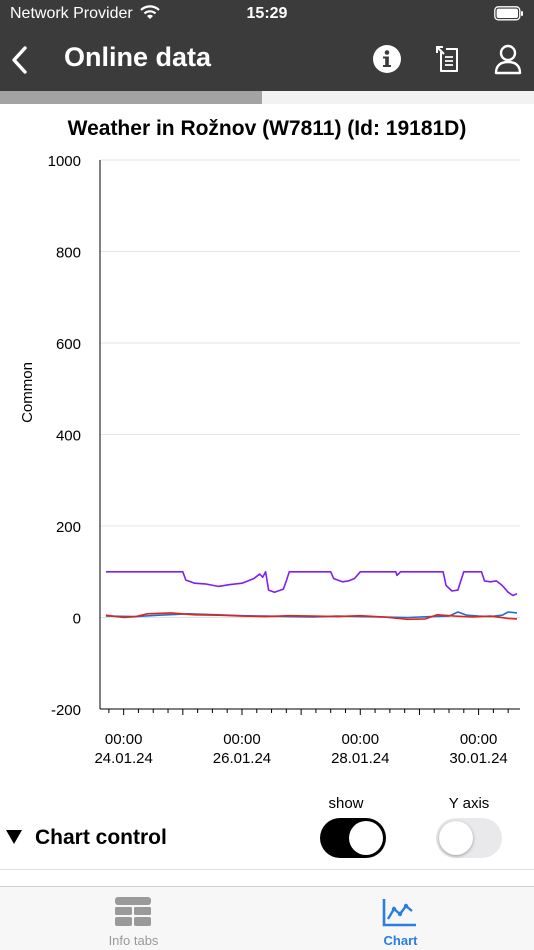 This screenshot has height=950, width=534. Describe the element at coordinates (267, 59) in the screenshot. I see `nav-bar: Online data` at that location.